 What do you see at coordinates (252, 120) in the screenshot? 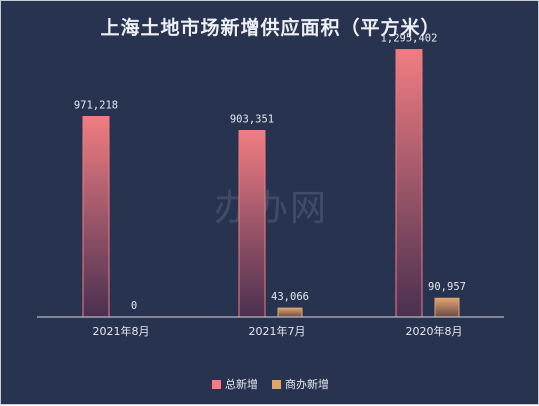
I see `data-label-total-1: 903,351` at bounding box center [252, 120].